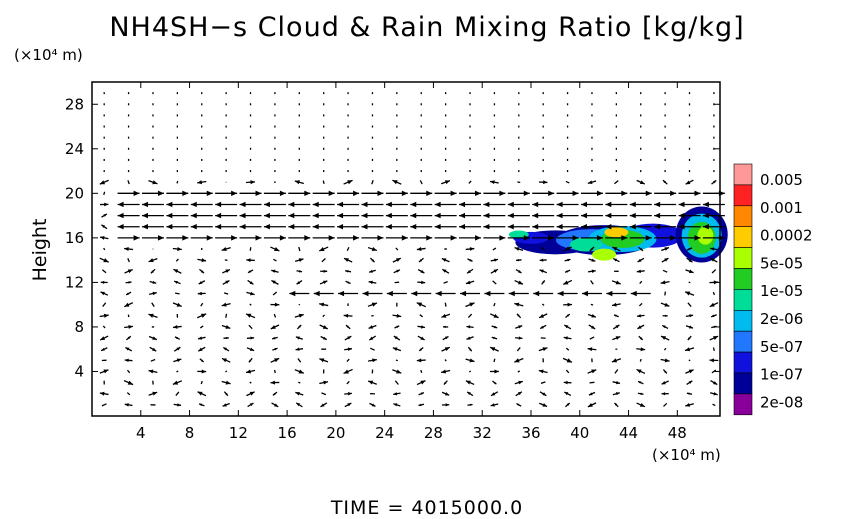 This screenshot has width=854, height=519. Describe the element at coordinates (705, 235) in the screenshot. I see `cloud-patch` at that location.